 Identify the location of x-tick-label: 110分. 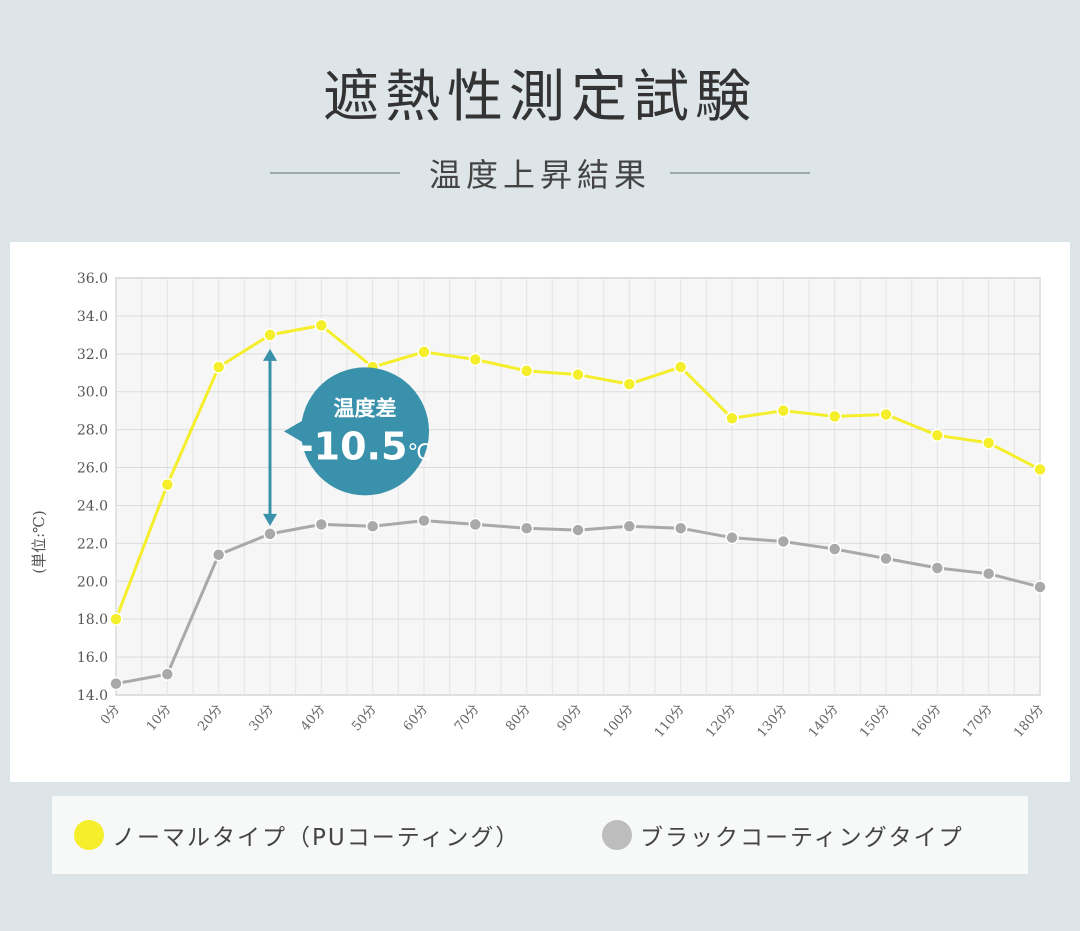
(670, 721).